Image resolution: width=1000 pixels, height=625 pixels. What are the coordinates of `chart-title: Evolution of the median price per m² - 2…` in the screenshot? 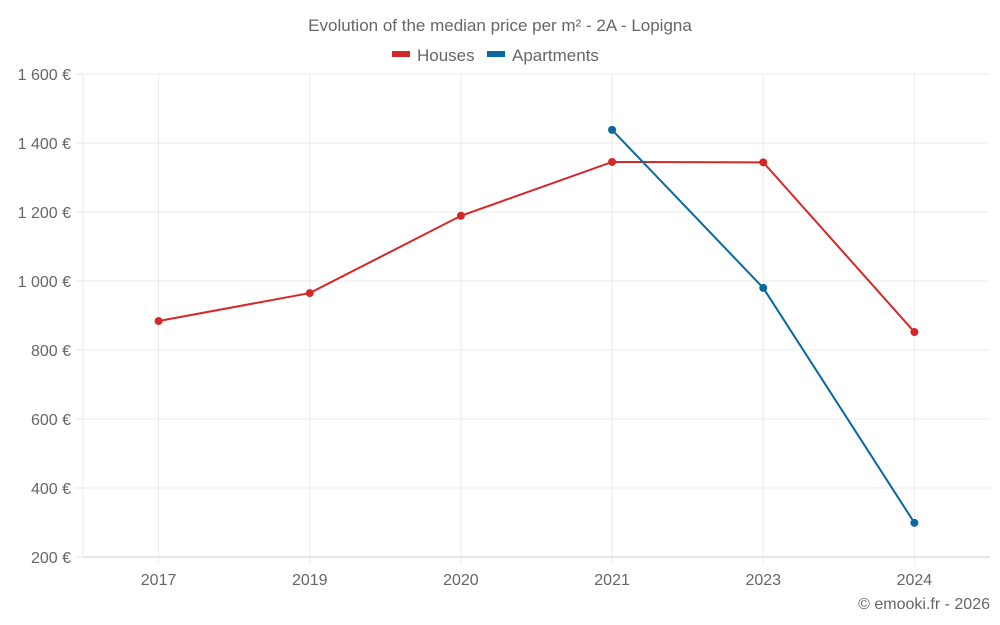 It's located at (500, 25).